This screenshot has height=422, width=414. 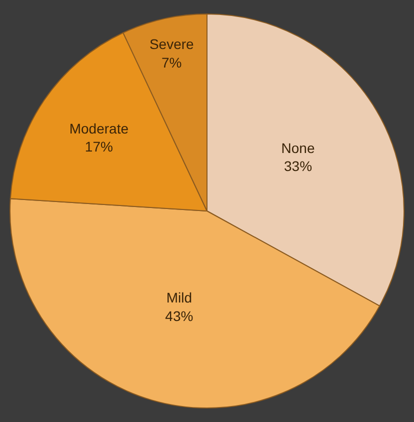 What do you see at coordinates (98, 146) in the screenshot?
I see `data-label: 17%` at bounding box center [98, 146].